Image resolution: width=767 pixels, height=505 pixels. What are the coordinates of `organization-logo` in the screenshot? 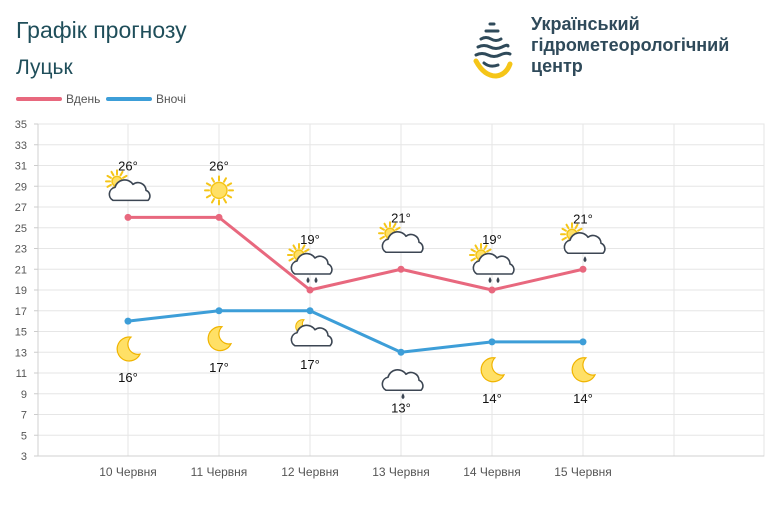 It's located at (493, 50).